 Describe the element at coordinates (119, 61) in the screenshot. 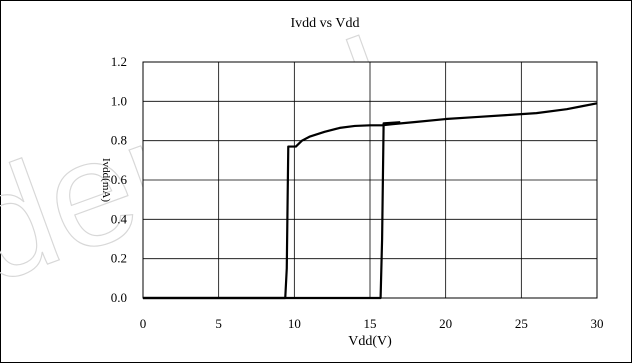

I see `y-tick-label: 1.2` at that location.